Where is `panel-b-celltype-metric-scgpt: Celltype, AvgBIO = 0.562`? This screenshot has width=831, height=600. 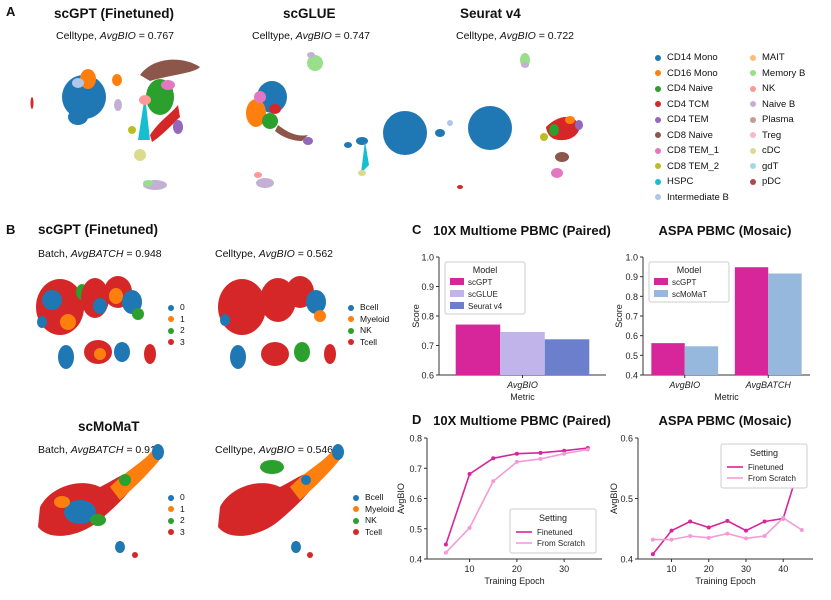 panel-b-celltype-metric-scgpt: Celltype, AvgBIO = 0.562 is located at coordinates (274, 254).